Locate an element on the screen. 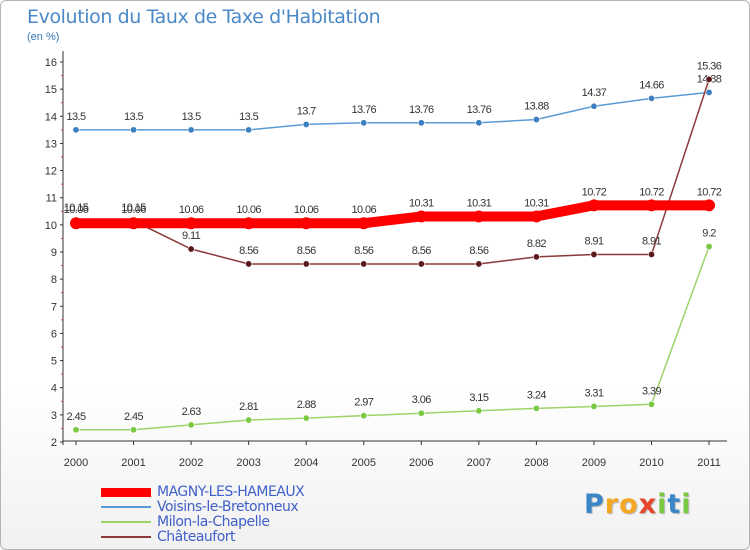 The image size is (750, 550). x-tick-label: 2001 is located at coordinates (133, 463).